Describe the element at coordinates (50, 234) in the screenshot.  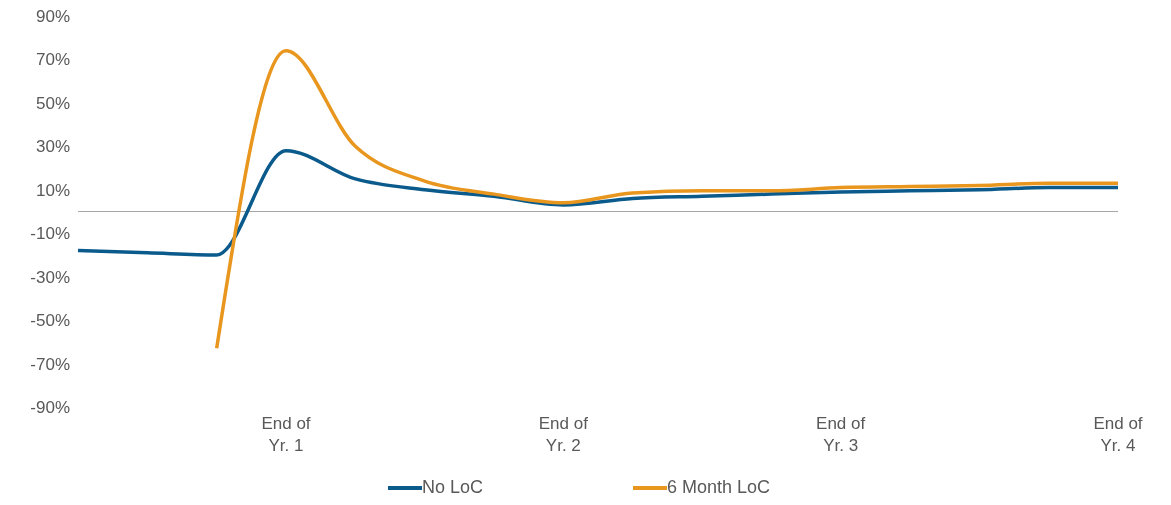
I see `y-tick-label: -10%` at that location.